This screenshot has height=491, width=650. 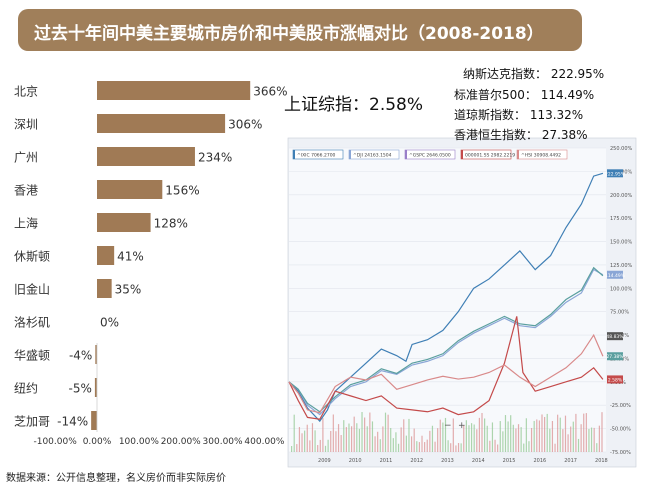 What do you see at coordinates (478, 461) in the screenshot?
I see `x-tick-label: 2014` at bounding box center [478, 461].